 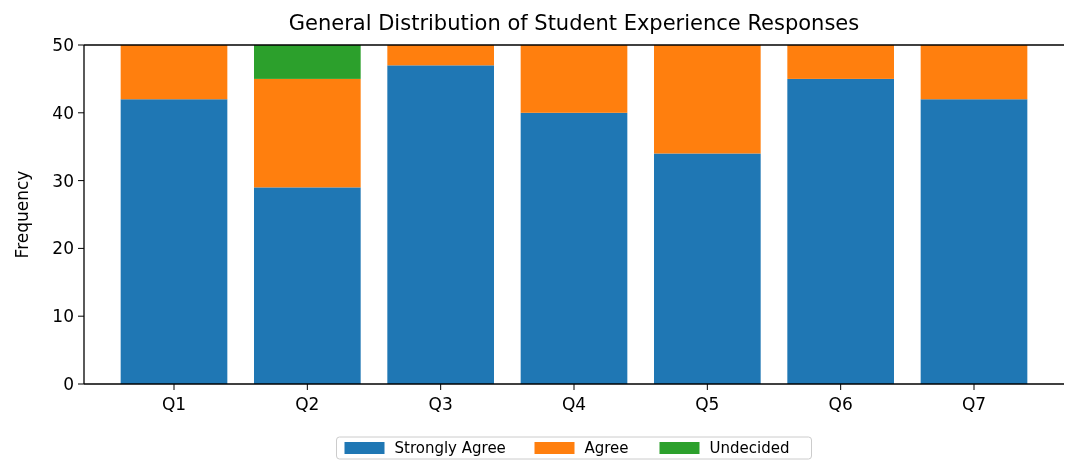 What do you see at coordinates (606, 448) in the screenshot?
I see `legend-label: Agree` at bounding box center [606, 448].